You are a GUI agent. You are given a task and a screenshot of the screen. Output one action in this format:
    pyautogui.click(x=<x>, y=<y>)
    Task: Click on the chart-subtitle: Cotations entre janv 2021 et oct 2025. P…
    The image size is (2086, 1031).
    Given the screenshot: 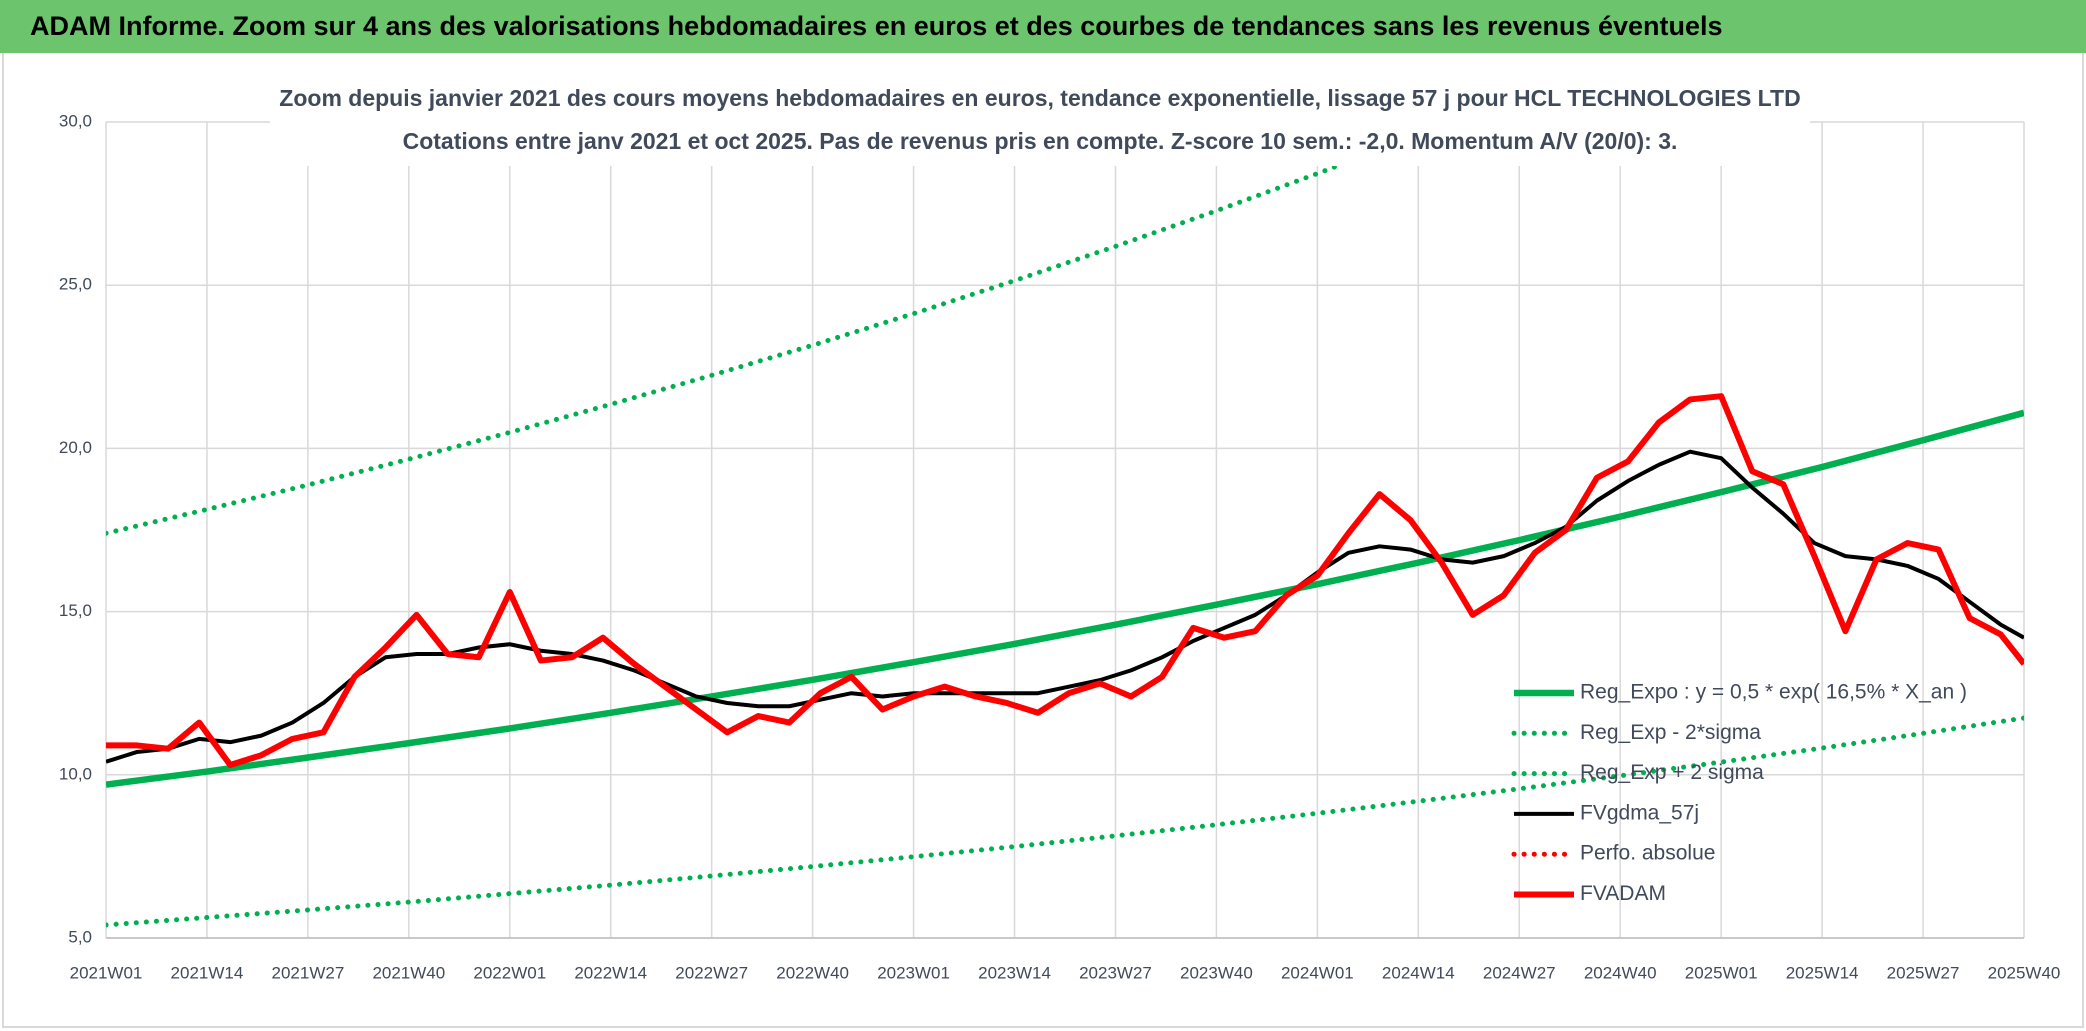 What is the action you would take?
    pyautogui.click(x=1040, y=141)
    